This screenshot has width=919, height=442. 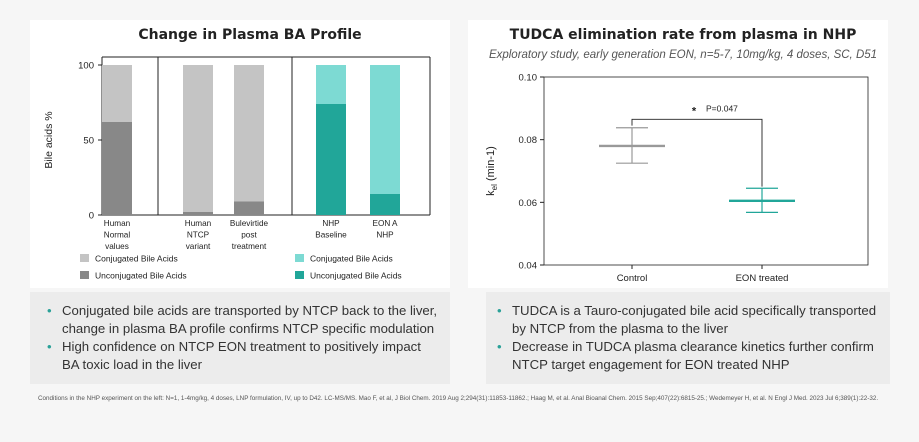 What do you see at coordinates (694, 111) in the screenshot?
I see `significance-star: *` at bounding box center [694, 111].